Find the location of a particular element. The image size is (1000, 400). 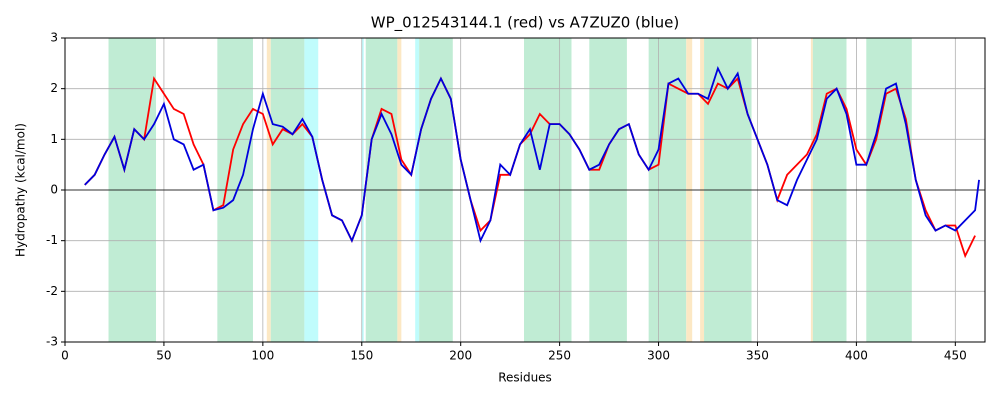

x-tick-label: 350 is located at coordinates (757, 356).